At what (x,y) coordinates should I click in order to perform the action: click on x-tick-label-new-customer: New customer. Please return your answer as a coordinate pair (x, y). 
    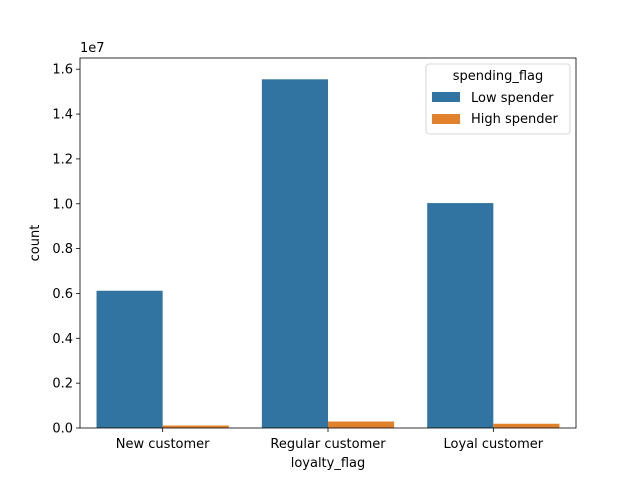
    Looking at the image, I should click on (163, 444).